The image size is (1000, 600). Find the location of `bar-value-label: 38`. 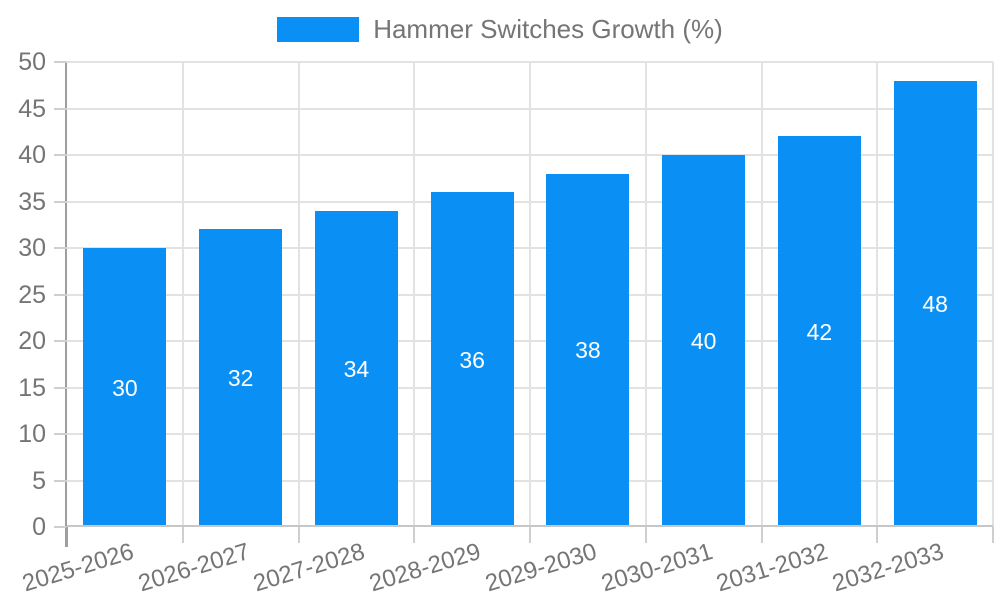

bar-value-label: 38 is located at coordinates (588, 350).